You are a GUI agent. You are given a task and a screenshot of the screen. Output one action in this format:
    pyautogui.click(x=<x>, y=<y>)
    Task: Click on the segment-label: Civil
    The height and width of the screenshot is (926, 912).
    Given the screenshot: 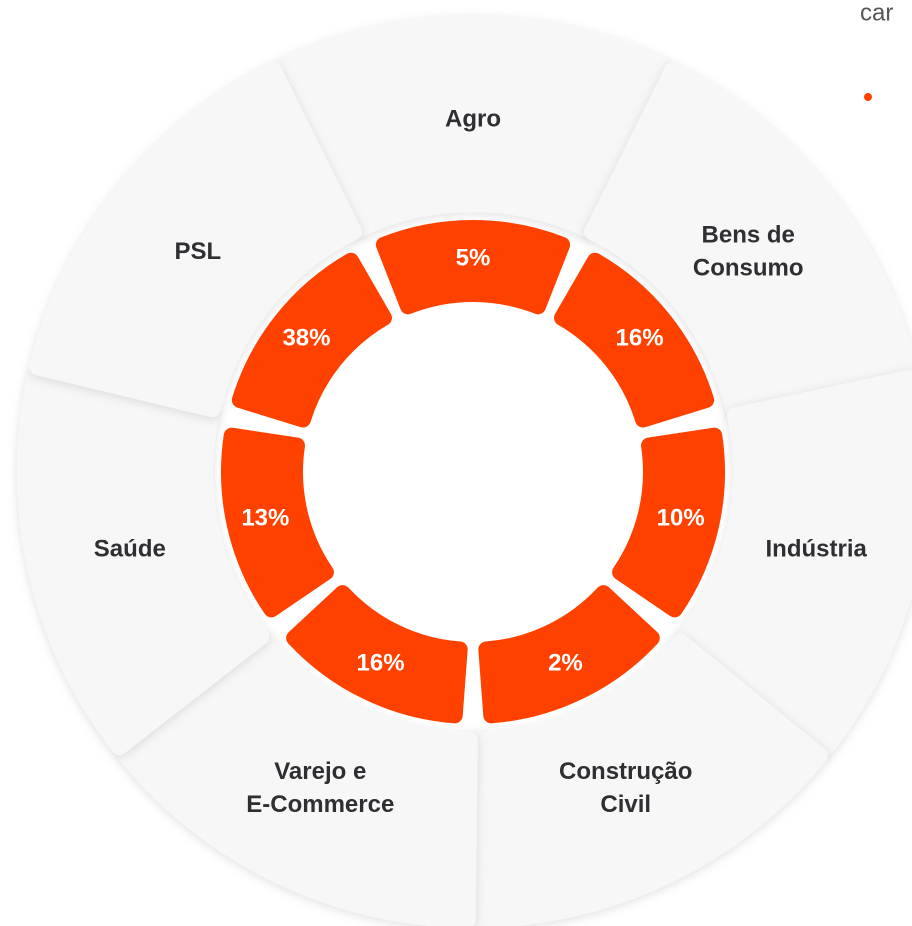 What is the action you would take?
    pyautogui.click(x=625, y=804)
    